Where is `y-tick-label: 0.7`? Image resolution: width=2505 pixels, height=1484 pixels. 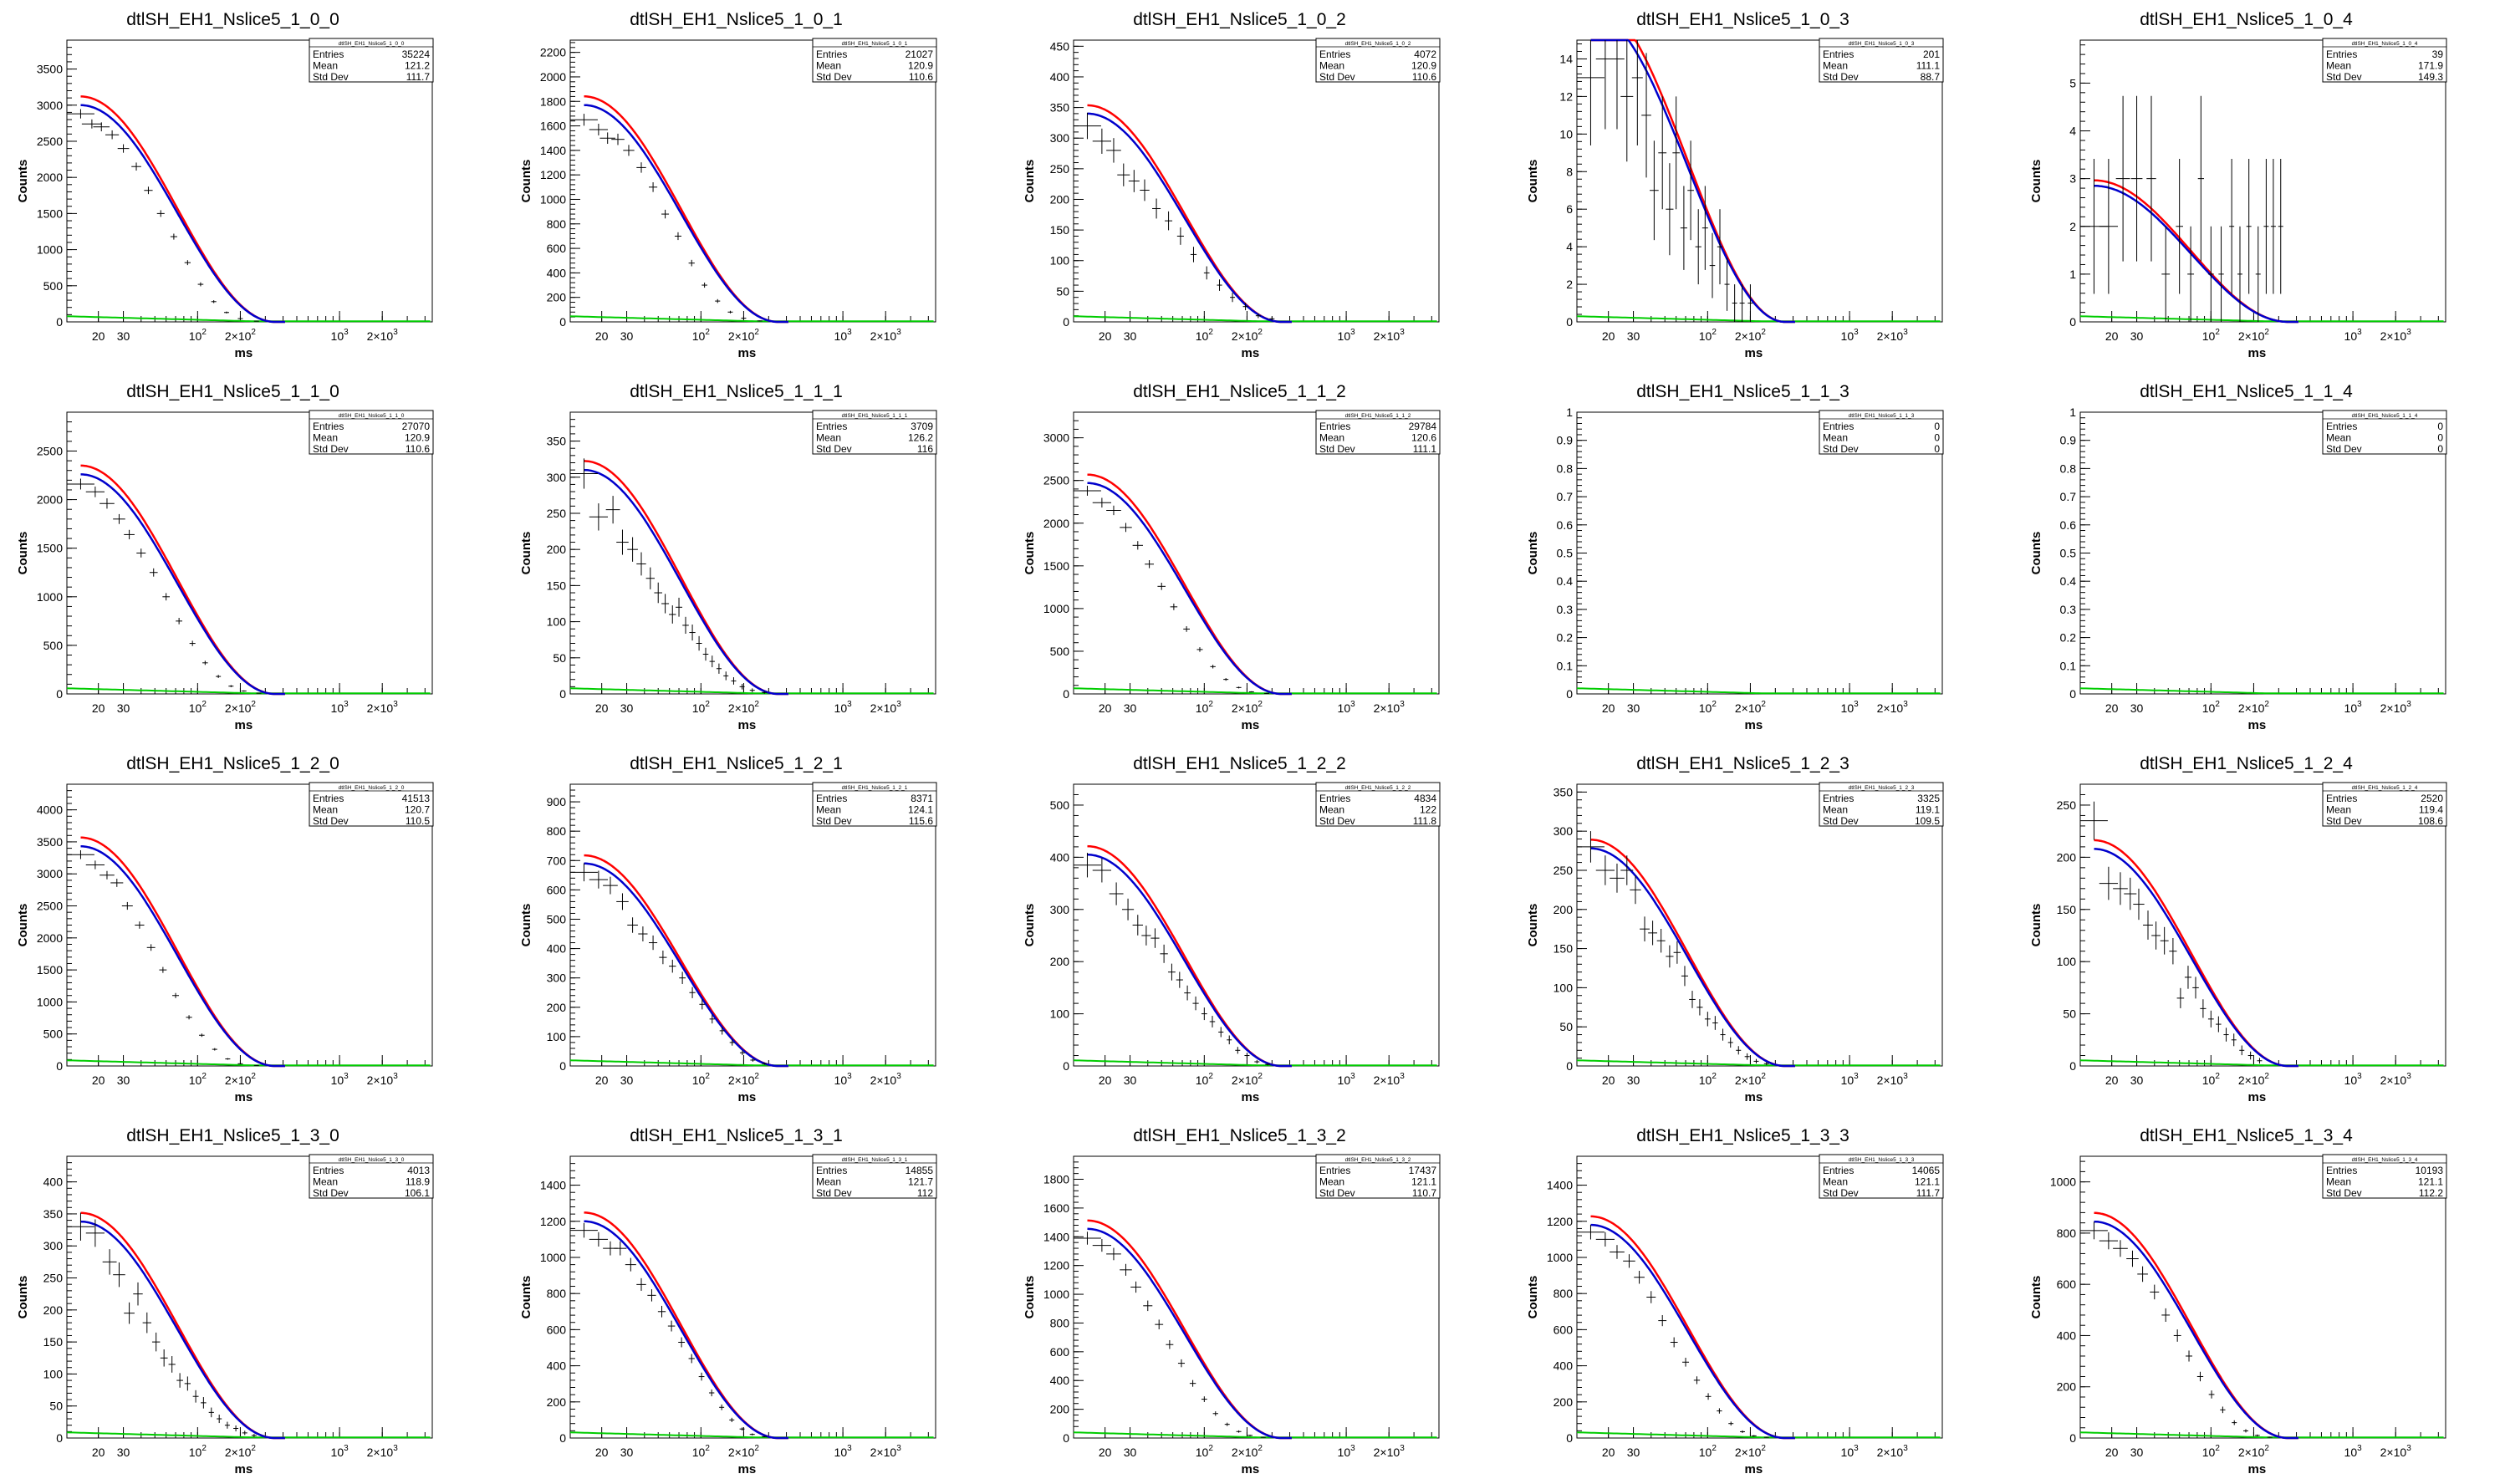
y-tick-label: 0.7 is located at coordinates (1565, 496).